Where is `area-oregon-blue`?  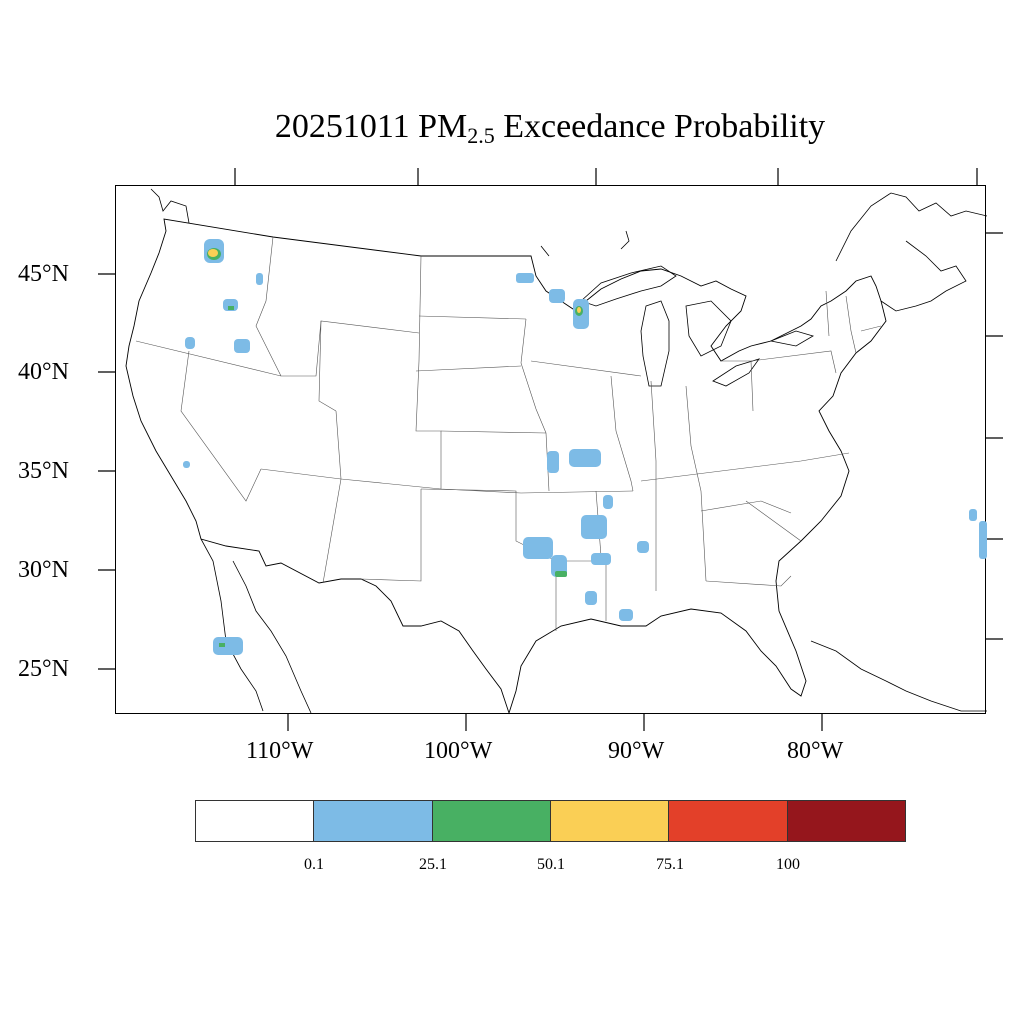
area-oregon-blue is located at coordinates (190, 343).